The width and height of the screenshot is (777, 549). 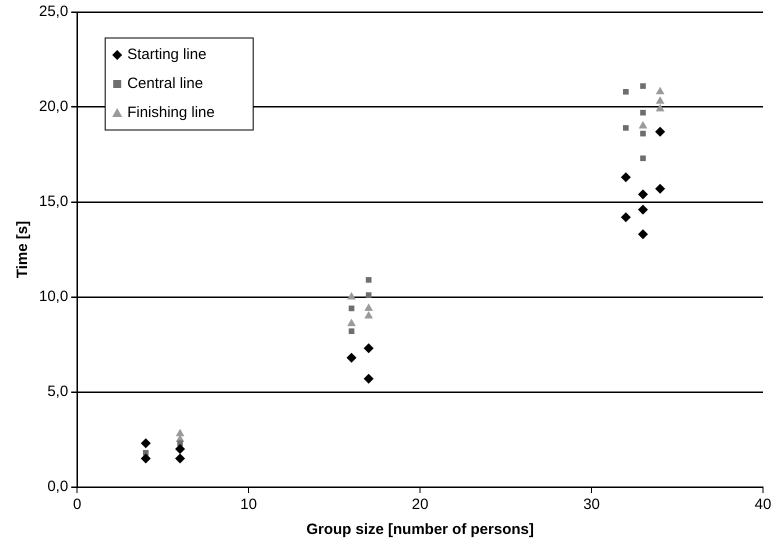 What do you see at coordinates (171, 113) in the screenshot?
I see `legend-label: Finishing line` at bounding box center [171, 113].